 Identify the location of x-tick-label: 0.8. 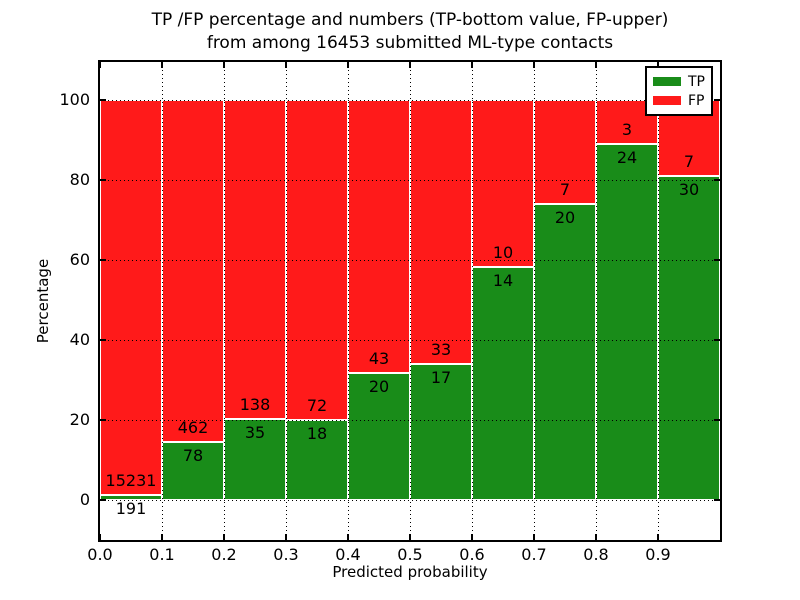
(596, 554).